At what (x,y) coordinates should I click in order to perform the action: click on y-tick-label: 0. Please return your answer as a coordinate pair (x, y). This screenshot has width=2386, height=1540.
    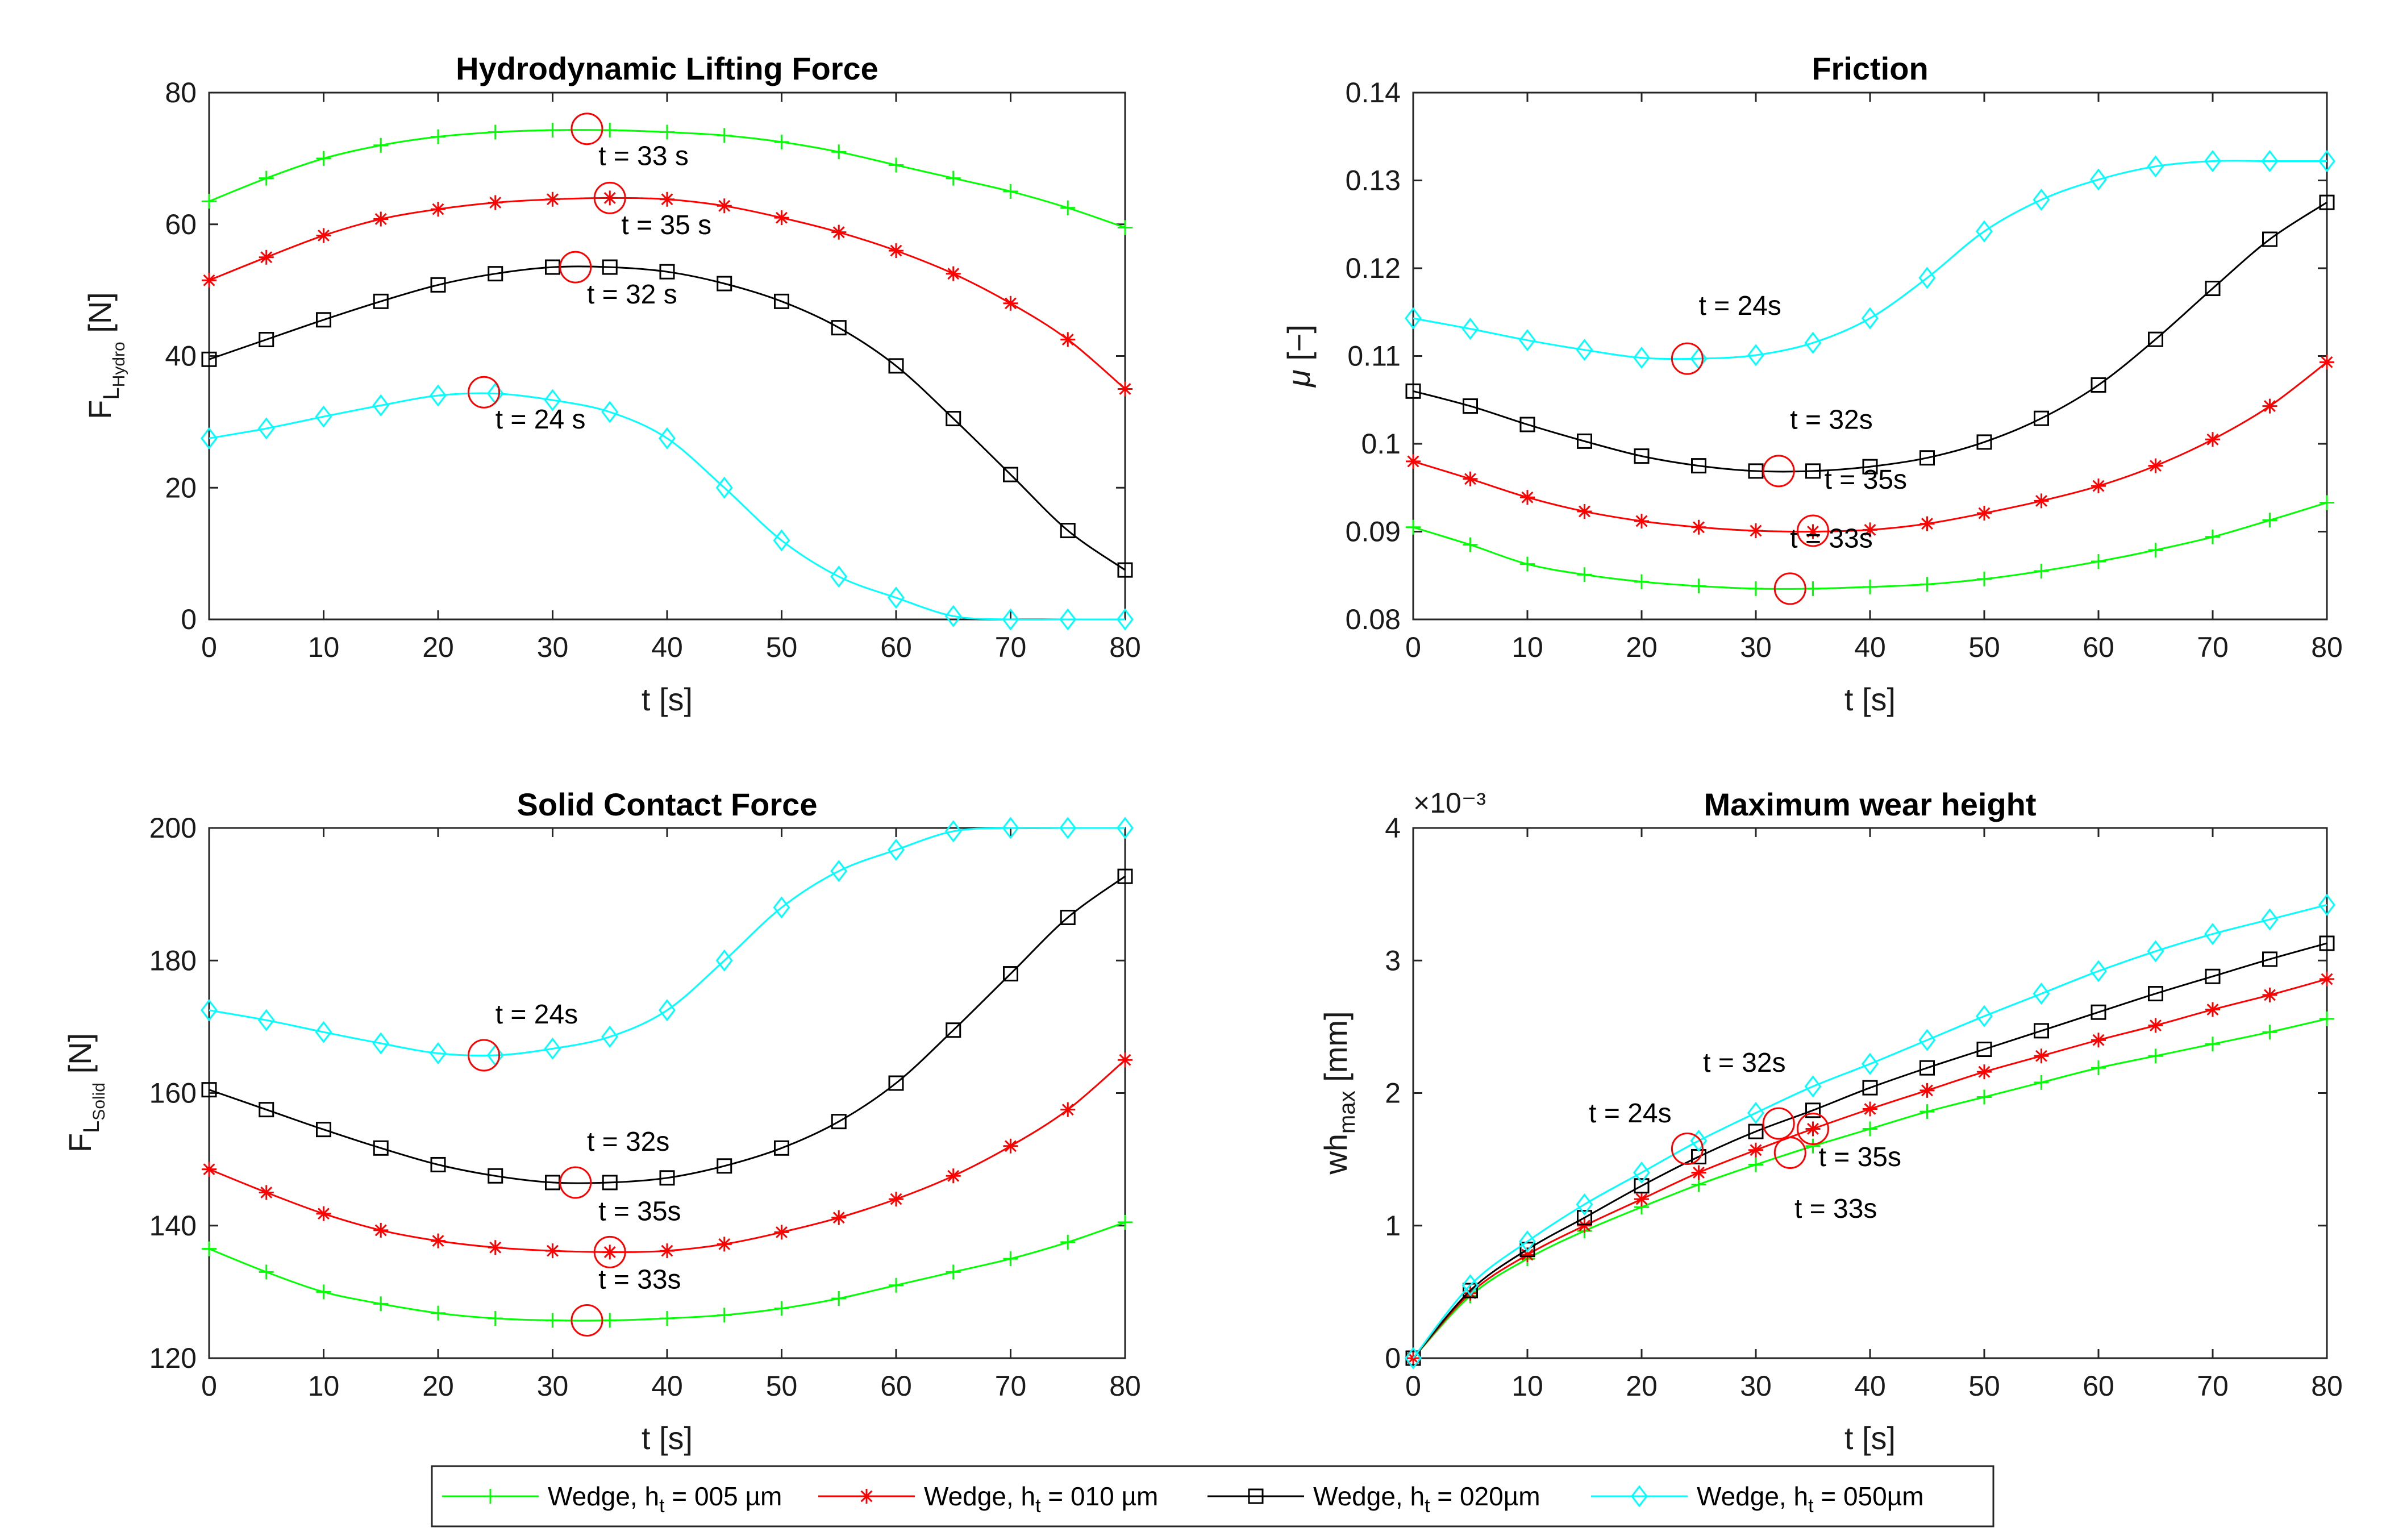
    Looking at the image, I should click on (1393, 1358).